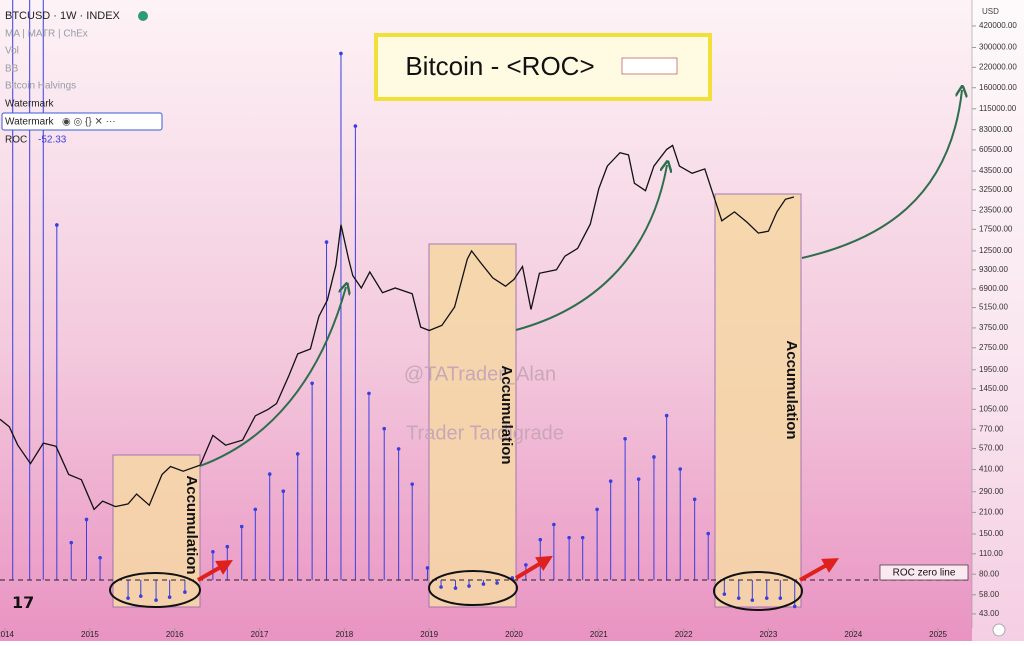 The width and height of the screenshot is (1024, 646). Describe the element at coordinates (12, 51) in the screenshot. I see `indicator: Vol` at that location.